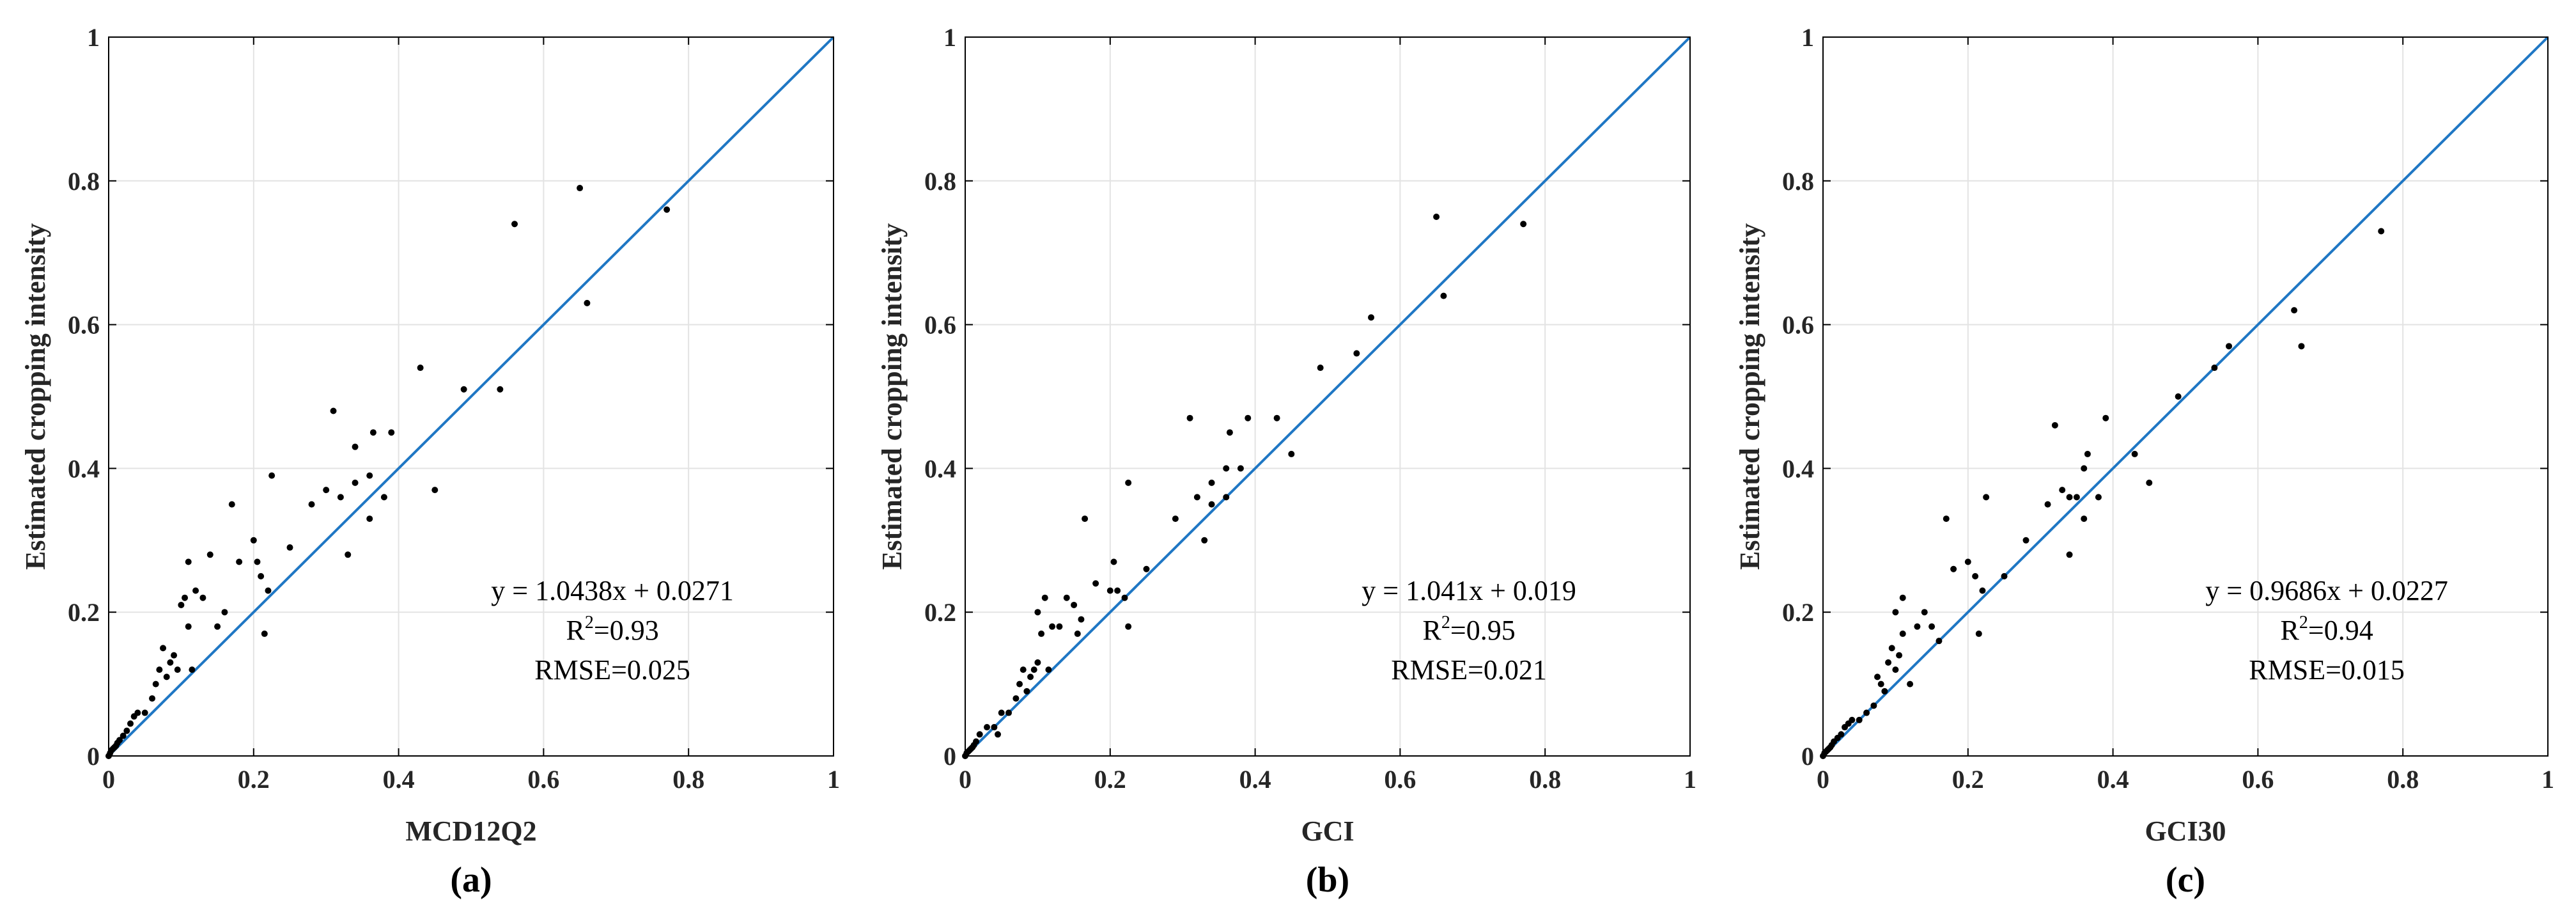 This screenshot has height=912, width=2576. I want to click on x-tick-label: 0.4, so click(1255, 779).